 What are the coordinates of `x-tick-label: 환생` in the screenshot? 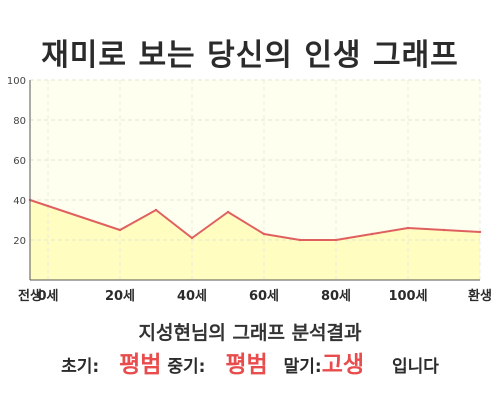 It's located at (480, 296).